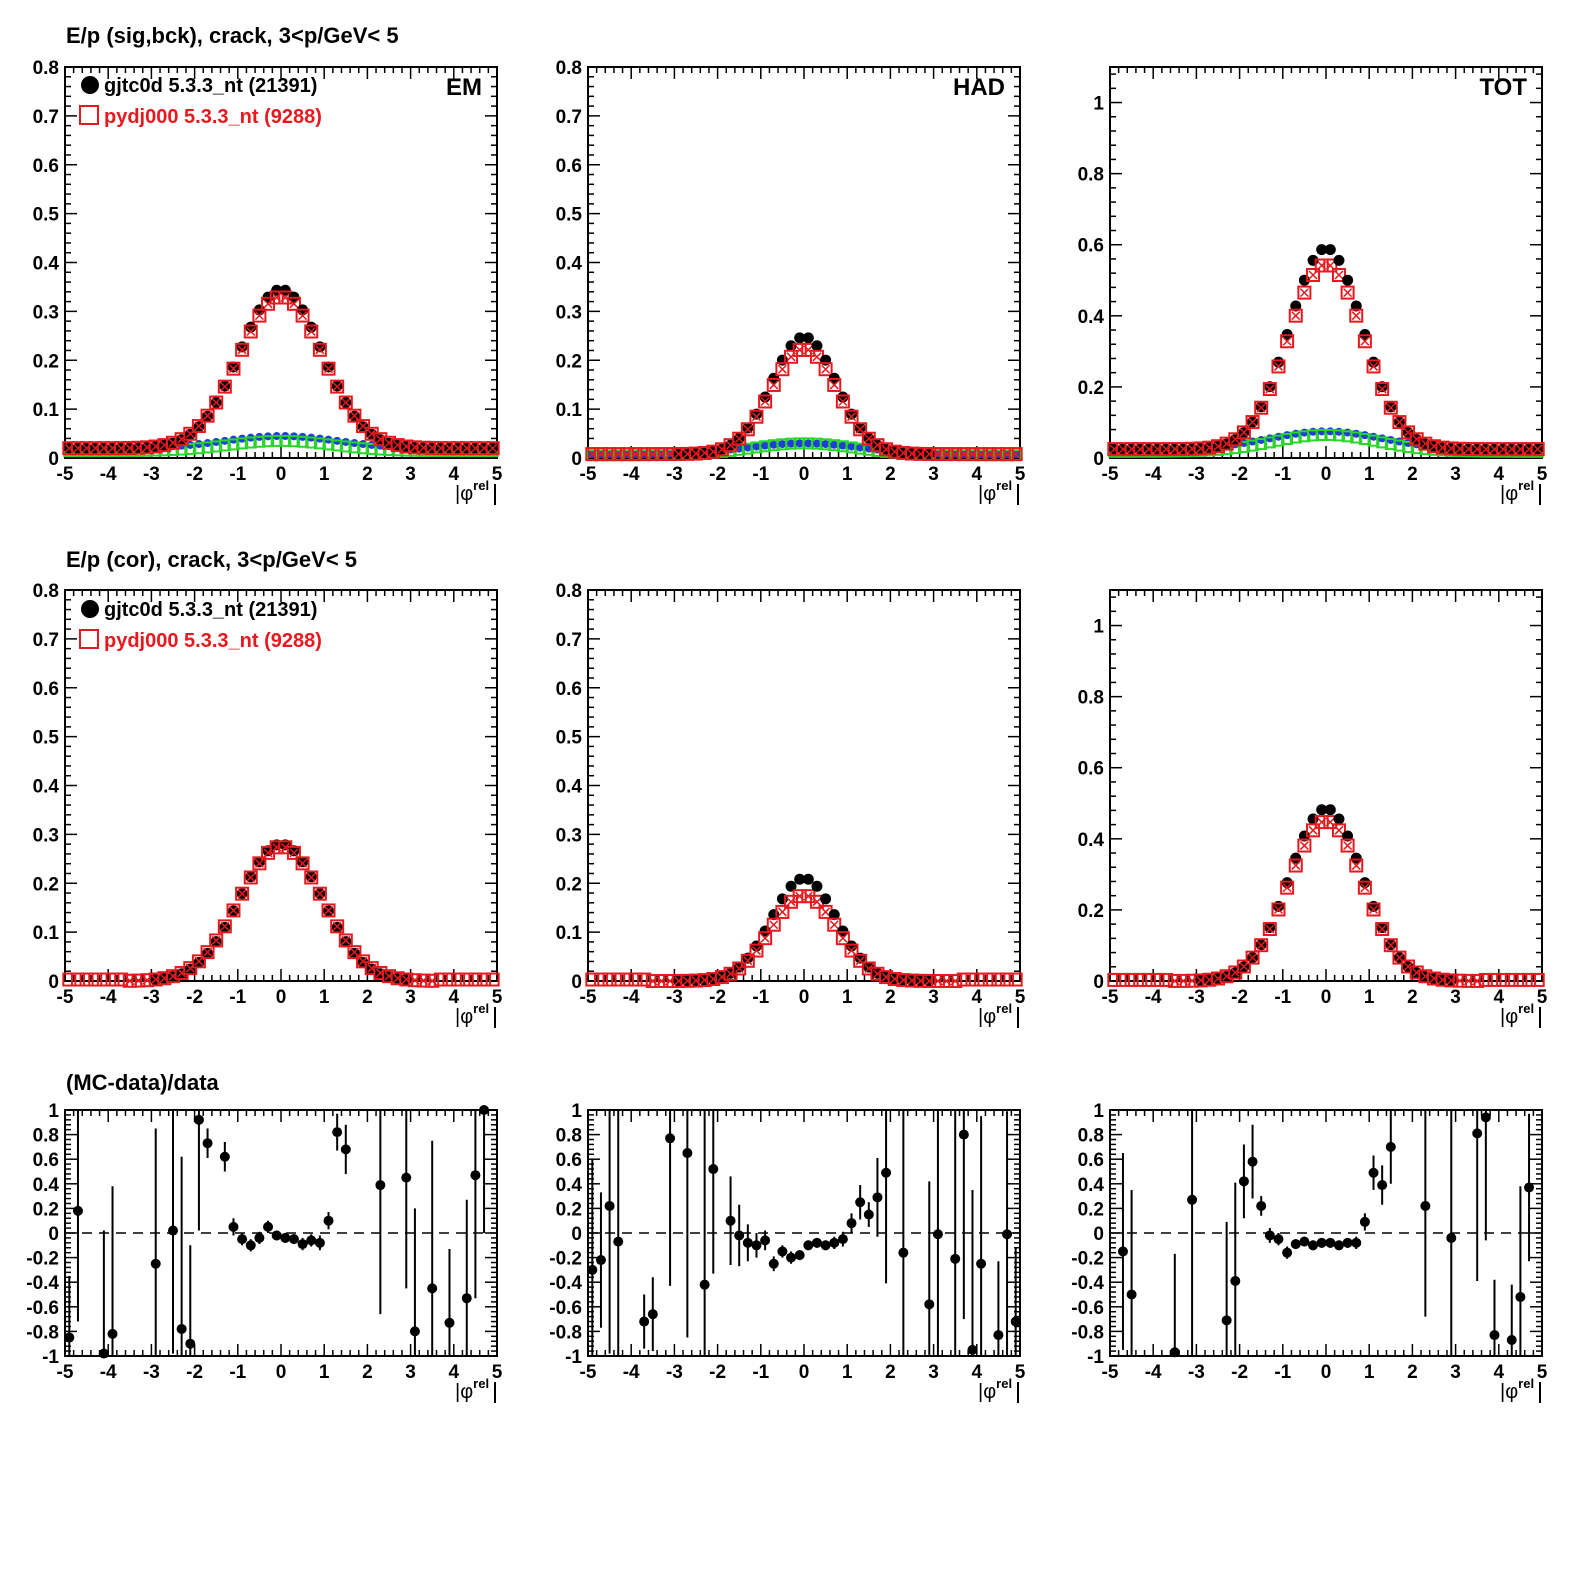  Describe the element at coordinates (211, 559) in the screenshot. I see `row-title-2: E/p (cor), crack, 3<p/GeV< 5` at that location.